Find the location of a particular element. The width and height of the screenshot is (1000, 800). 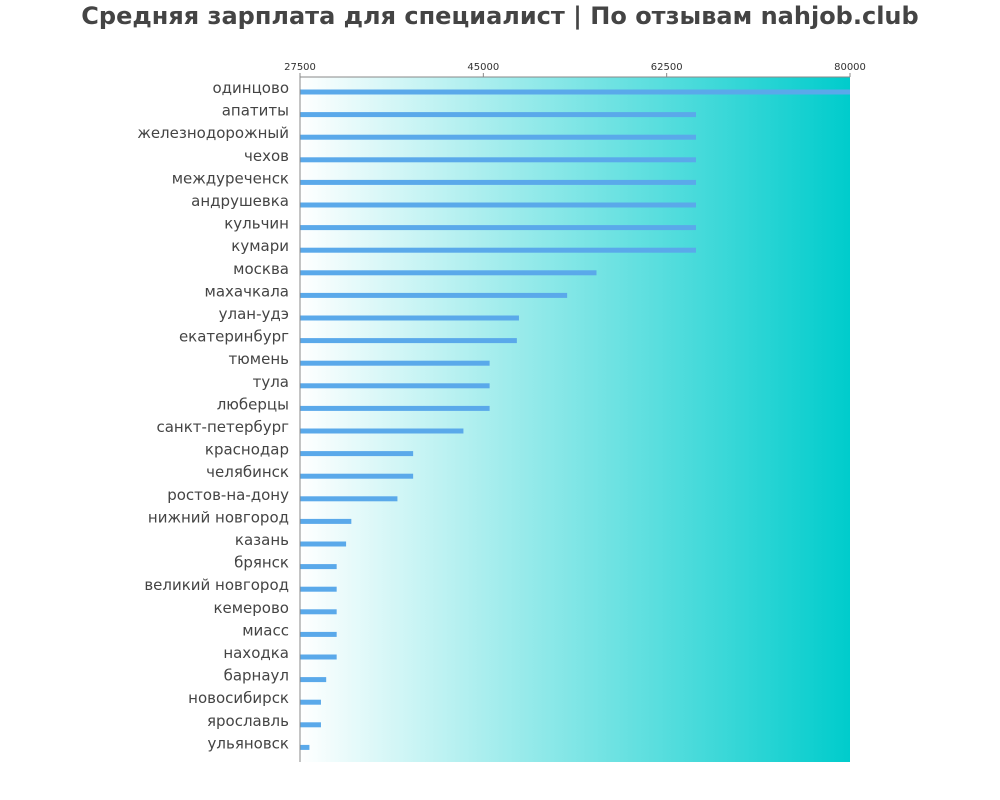

category-label: кумари is located at coordinates (260, 246).